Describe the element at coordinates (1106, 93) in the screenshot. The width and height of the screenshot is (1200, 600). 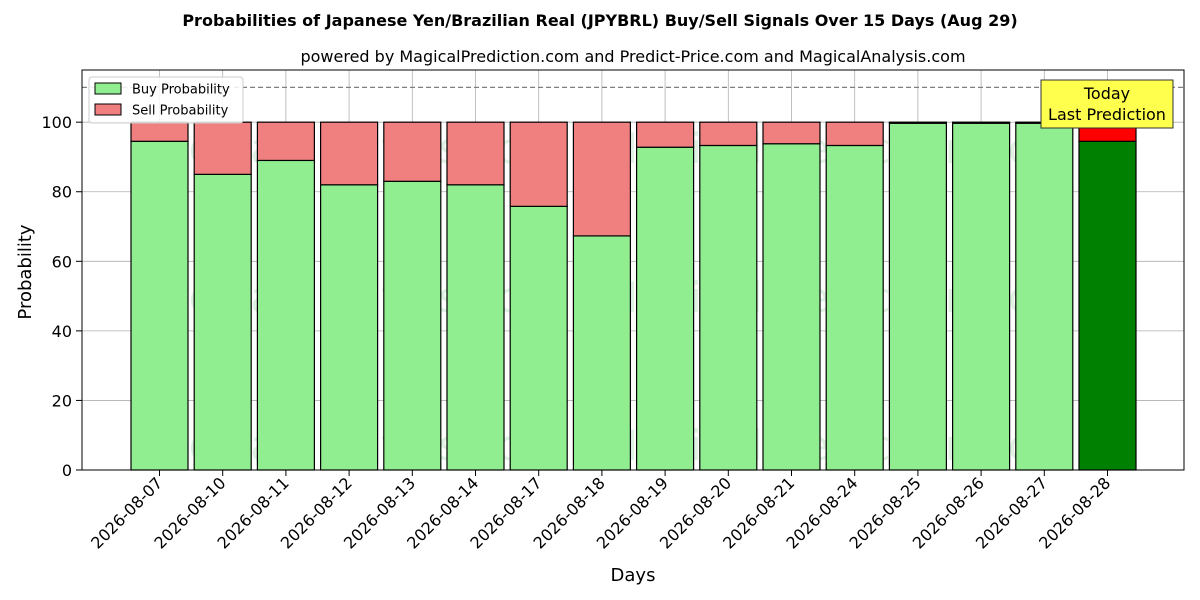
I see `annotation-line-1: Today` at that location.